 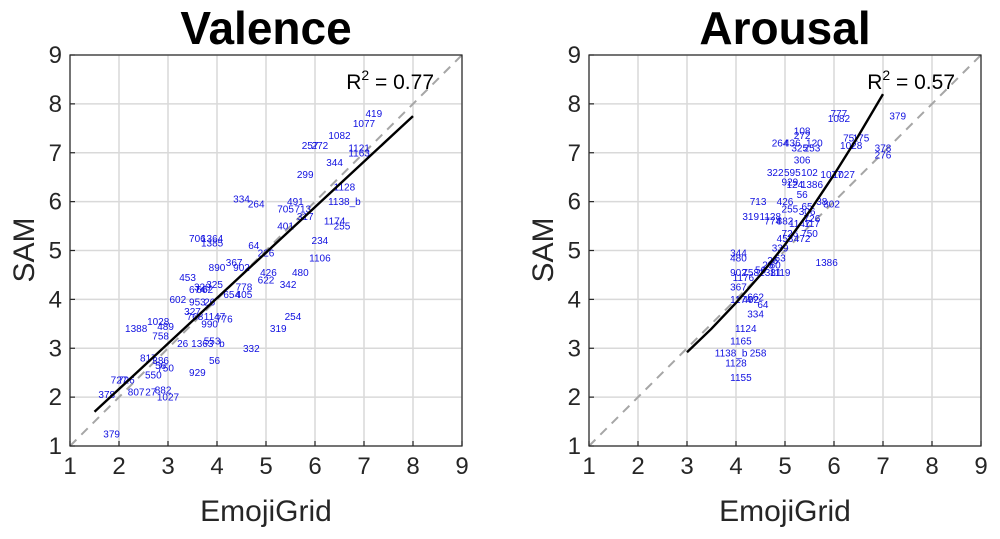 I want to click on data-point-label: 367, so click(x=234, y=263).